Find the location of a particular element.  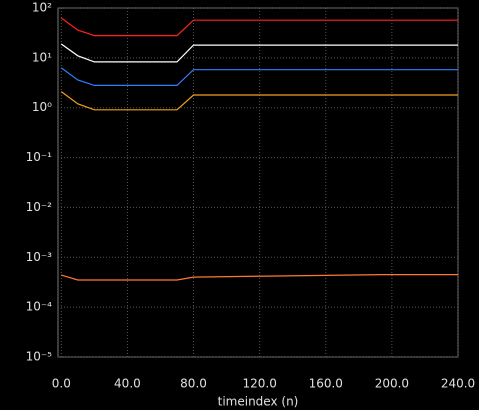

x-tick-label: 160.0 is located at coordinates (326, 384).